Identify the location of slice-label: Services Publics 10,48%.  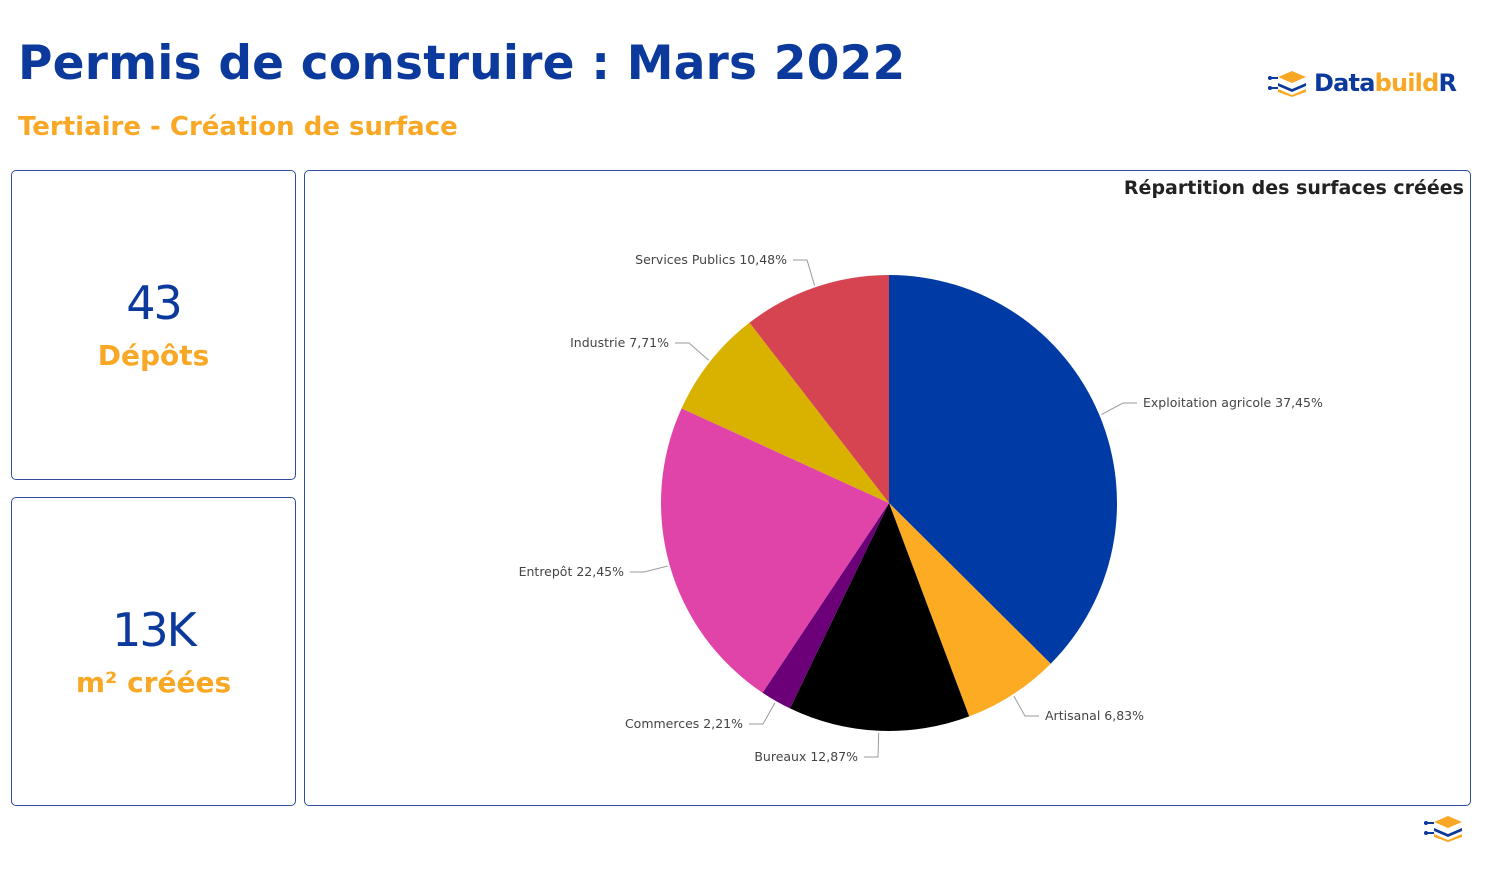
(711, 259).